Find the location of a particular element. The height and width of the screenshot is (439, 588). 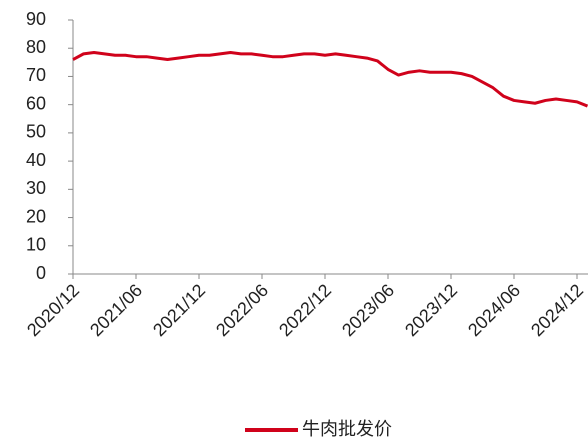

y-tick-label: 60 is located at coordinates (36, 103).